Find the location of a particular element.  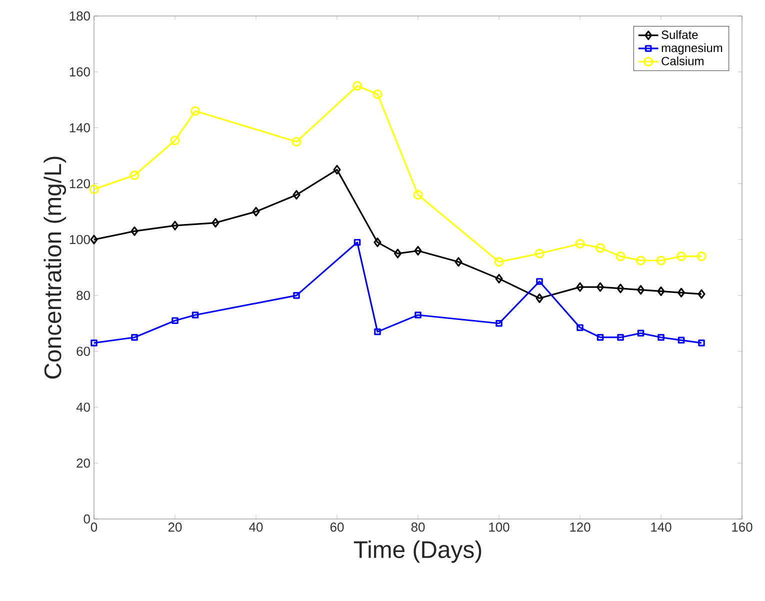

y-tick-label: 80 is located at coordinates (83, 295).